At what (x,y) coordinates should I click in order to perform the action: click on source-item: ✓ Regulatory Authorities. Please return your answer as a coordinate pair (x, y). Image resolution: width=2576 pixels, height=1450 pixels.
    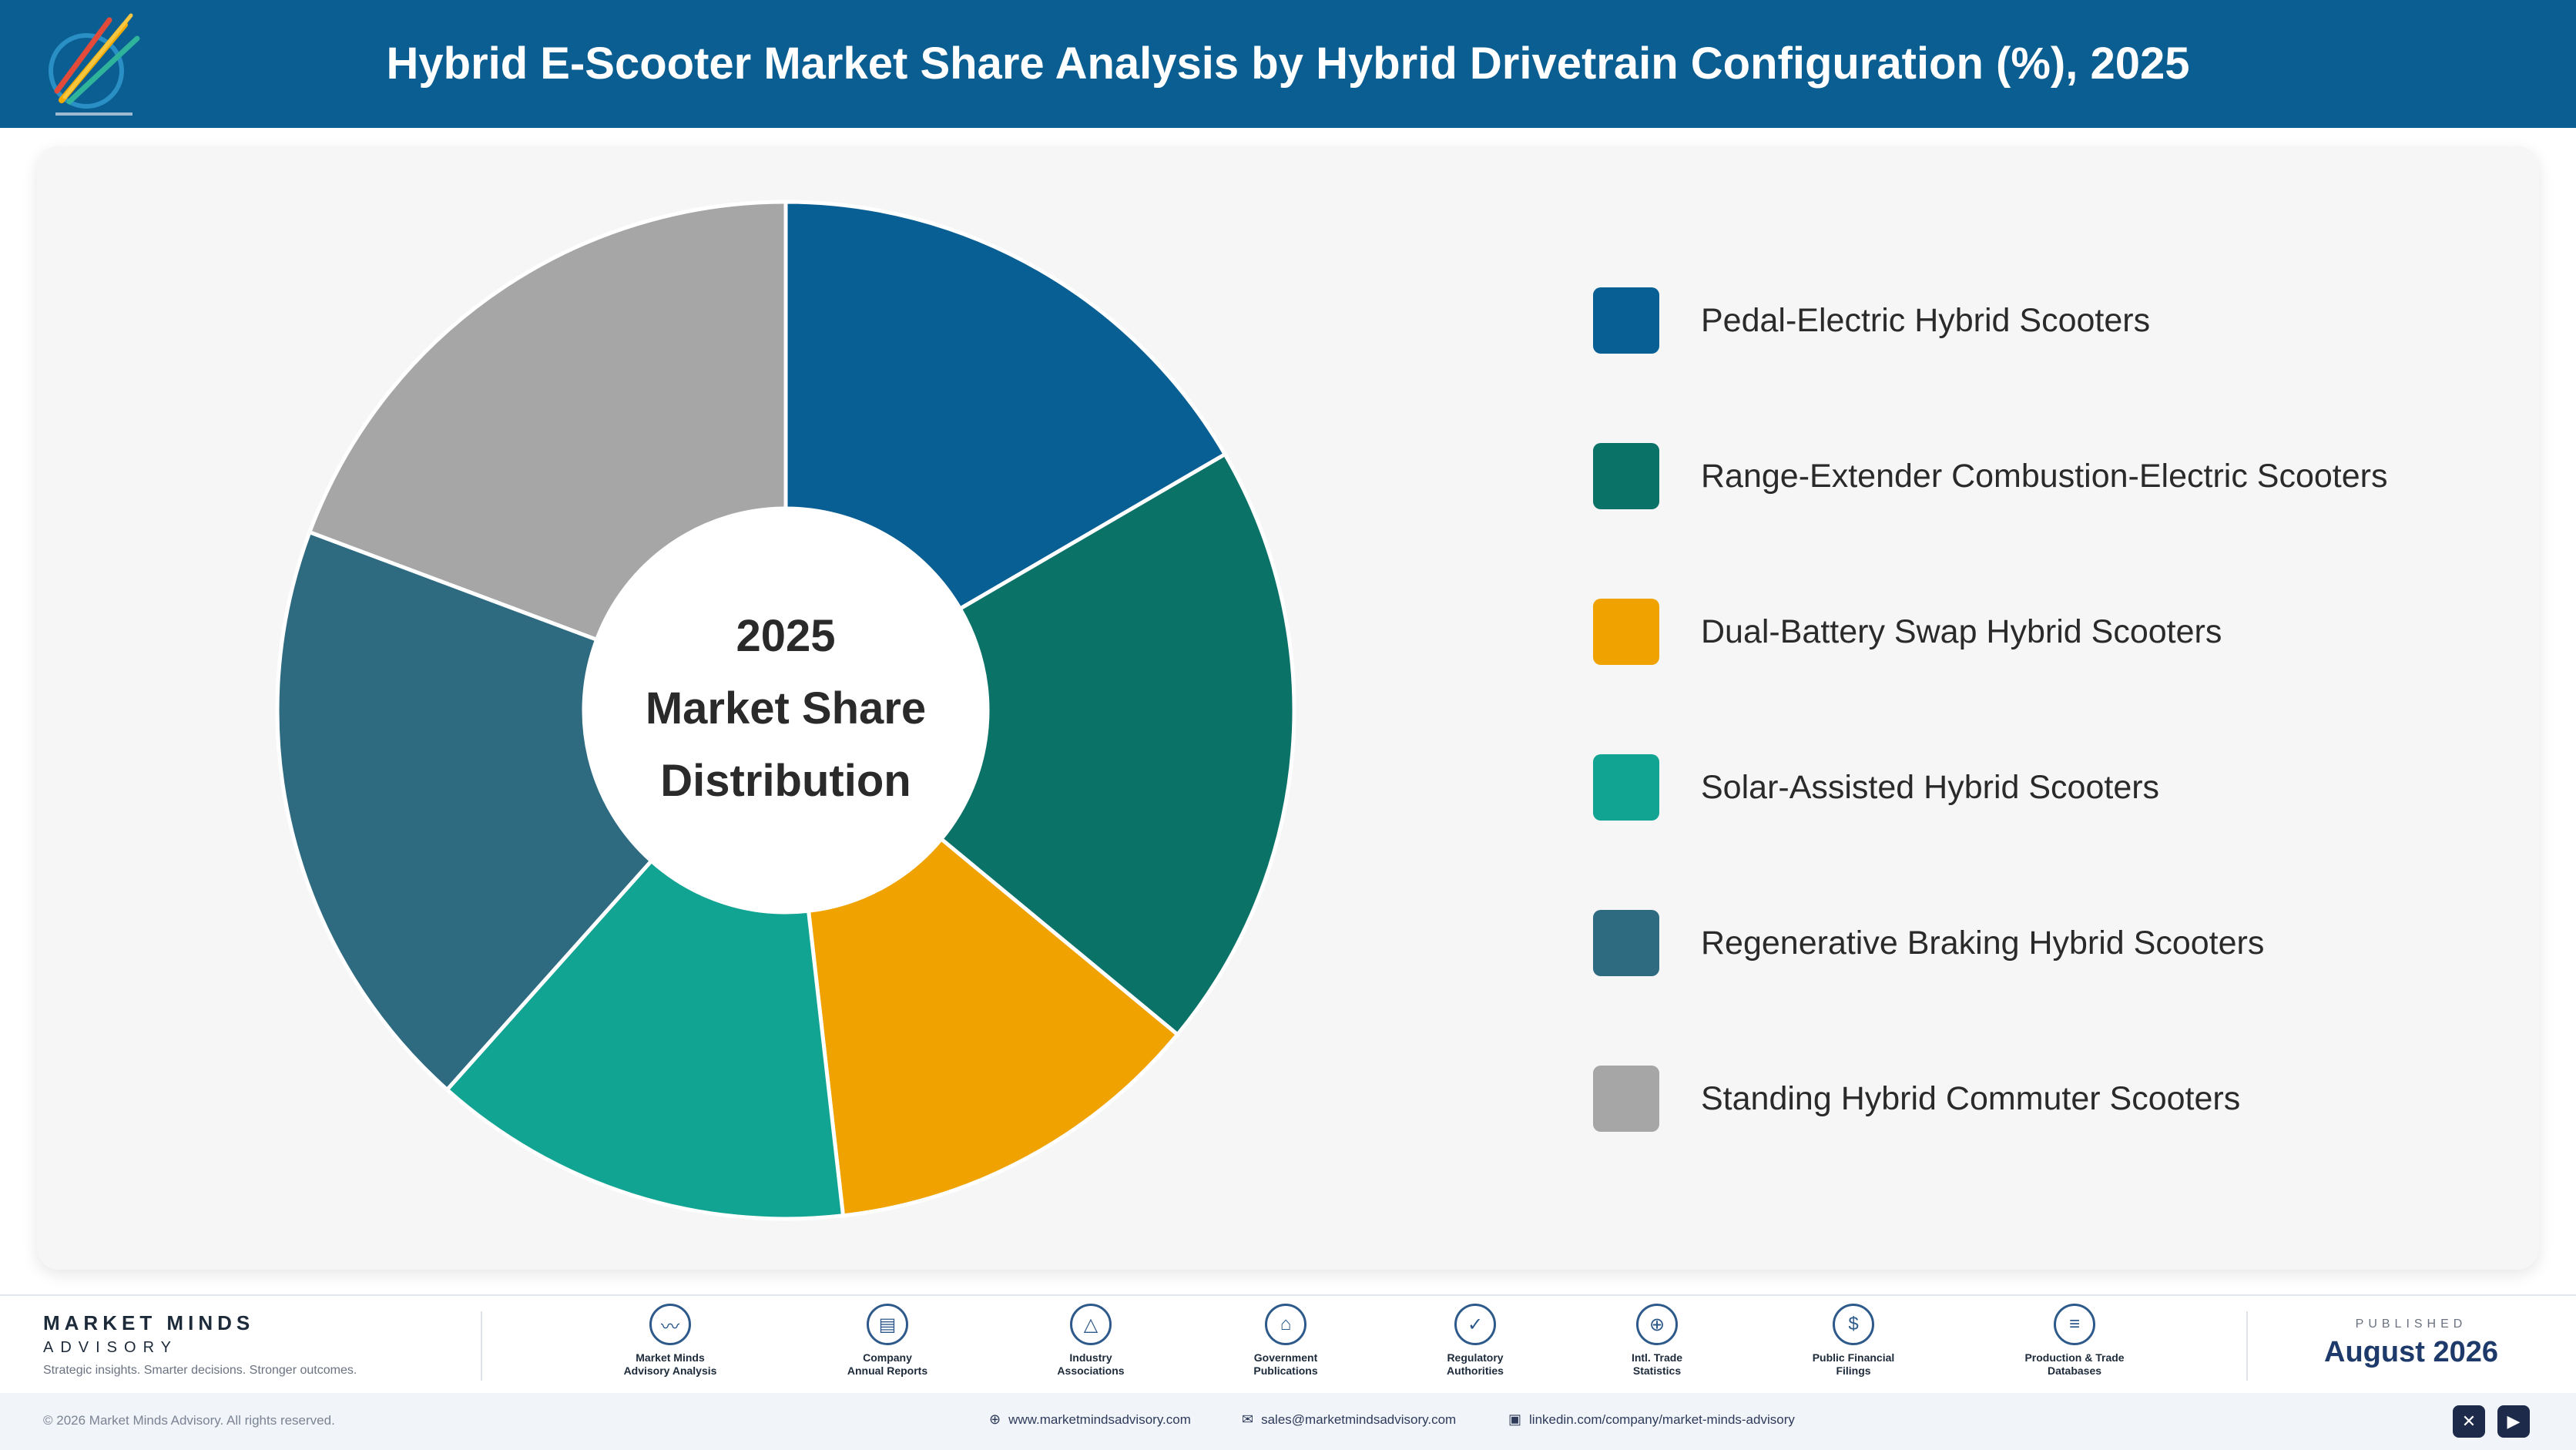
    Looking at the image, I should click on (1475, 1341).